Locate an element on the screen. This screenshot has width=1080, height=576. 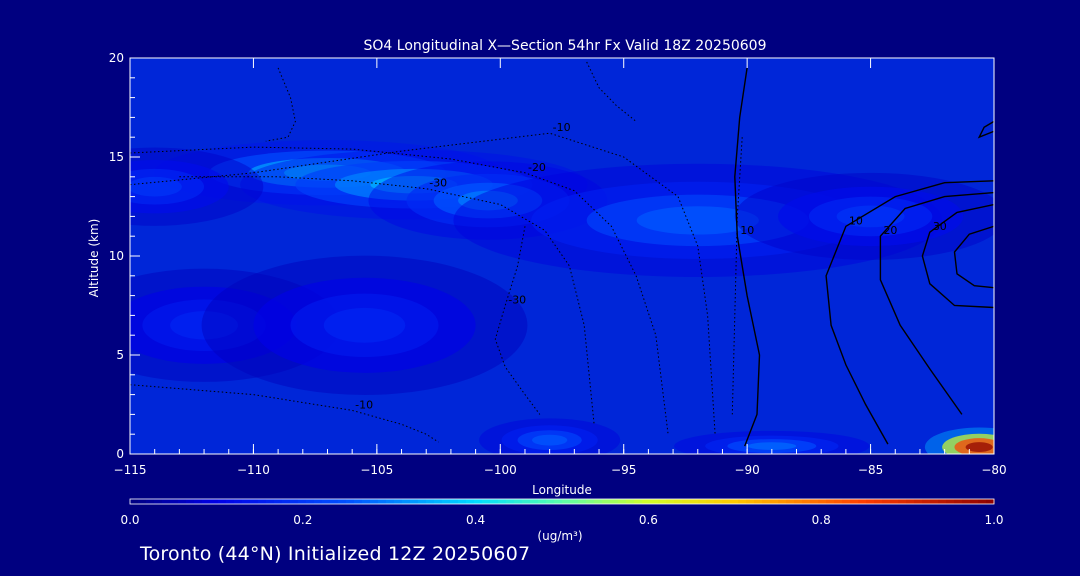
colorbar-tick-label: 1.0 is located at coordinates (993, 520).